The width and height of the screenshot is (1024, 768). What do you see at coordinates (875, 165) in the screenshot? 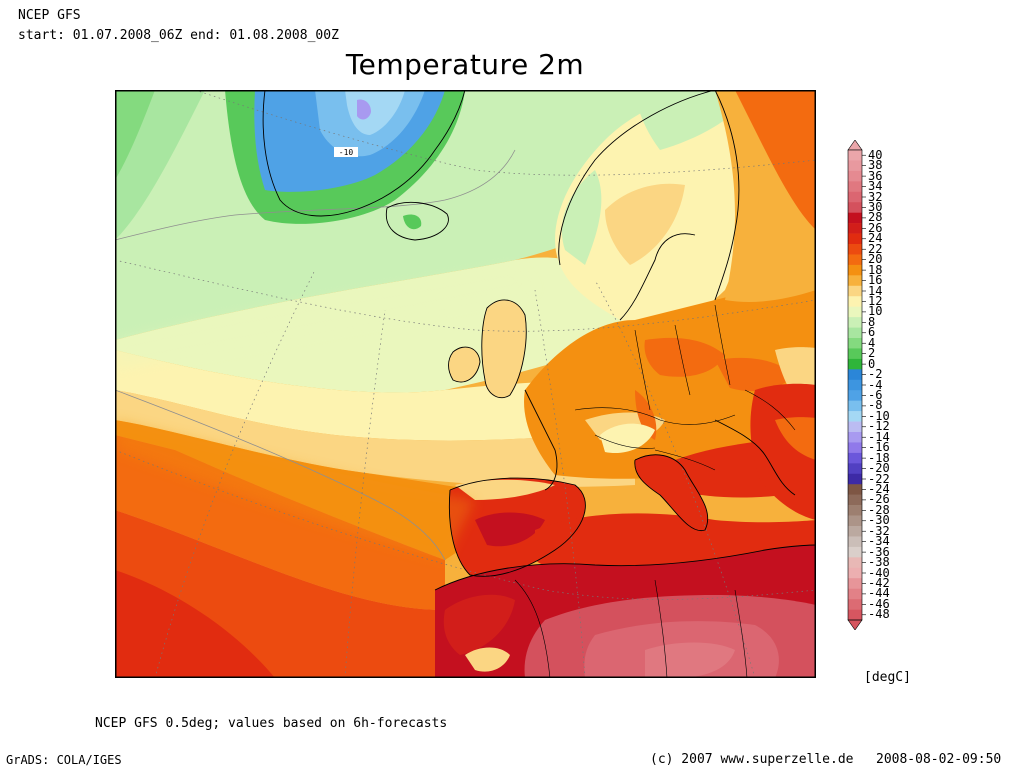
I see `scale-label: 38` at bounding box center [875, 165].